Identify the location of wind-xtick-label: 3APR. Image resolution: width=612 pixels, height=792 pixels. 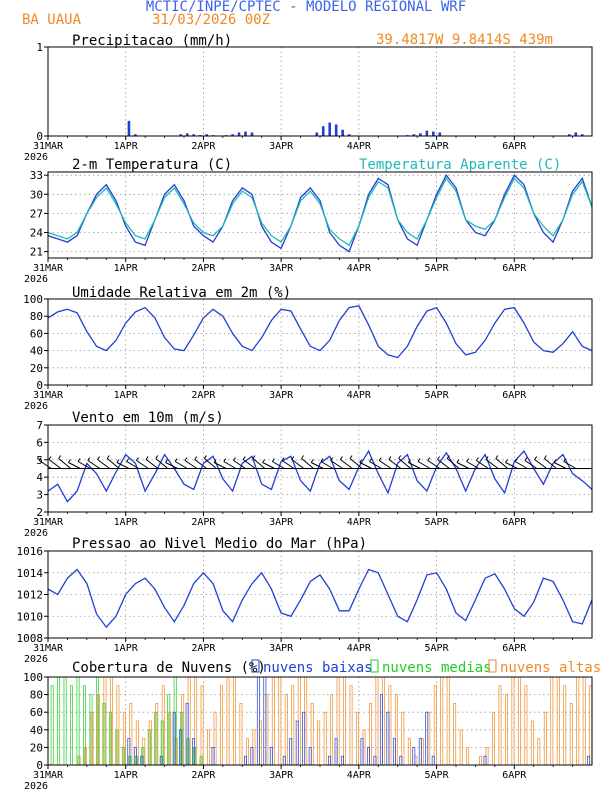
(281, 522).